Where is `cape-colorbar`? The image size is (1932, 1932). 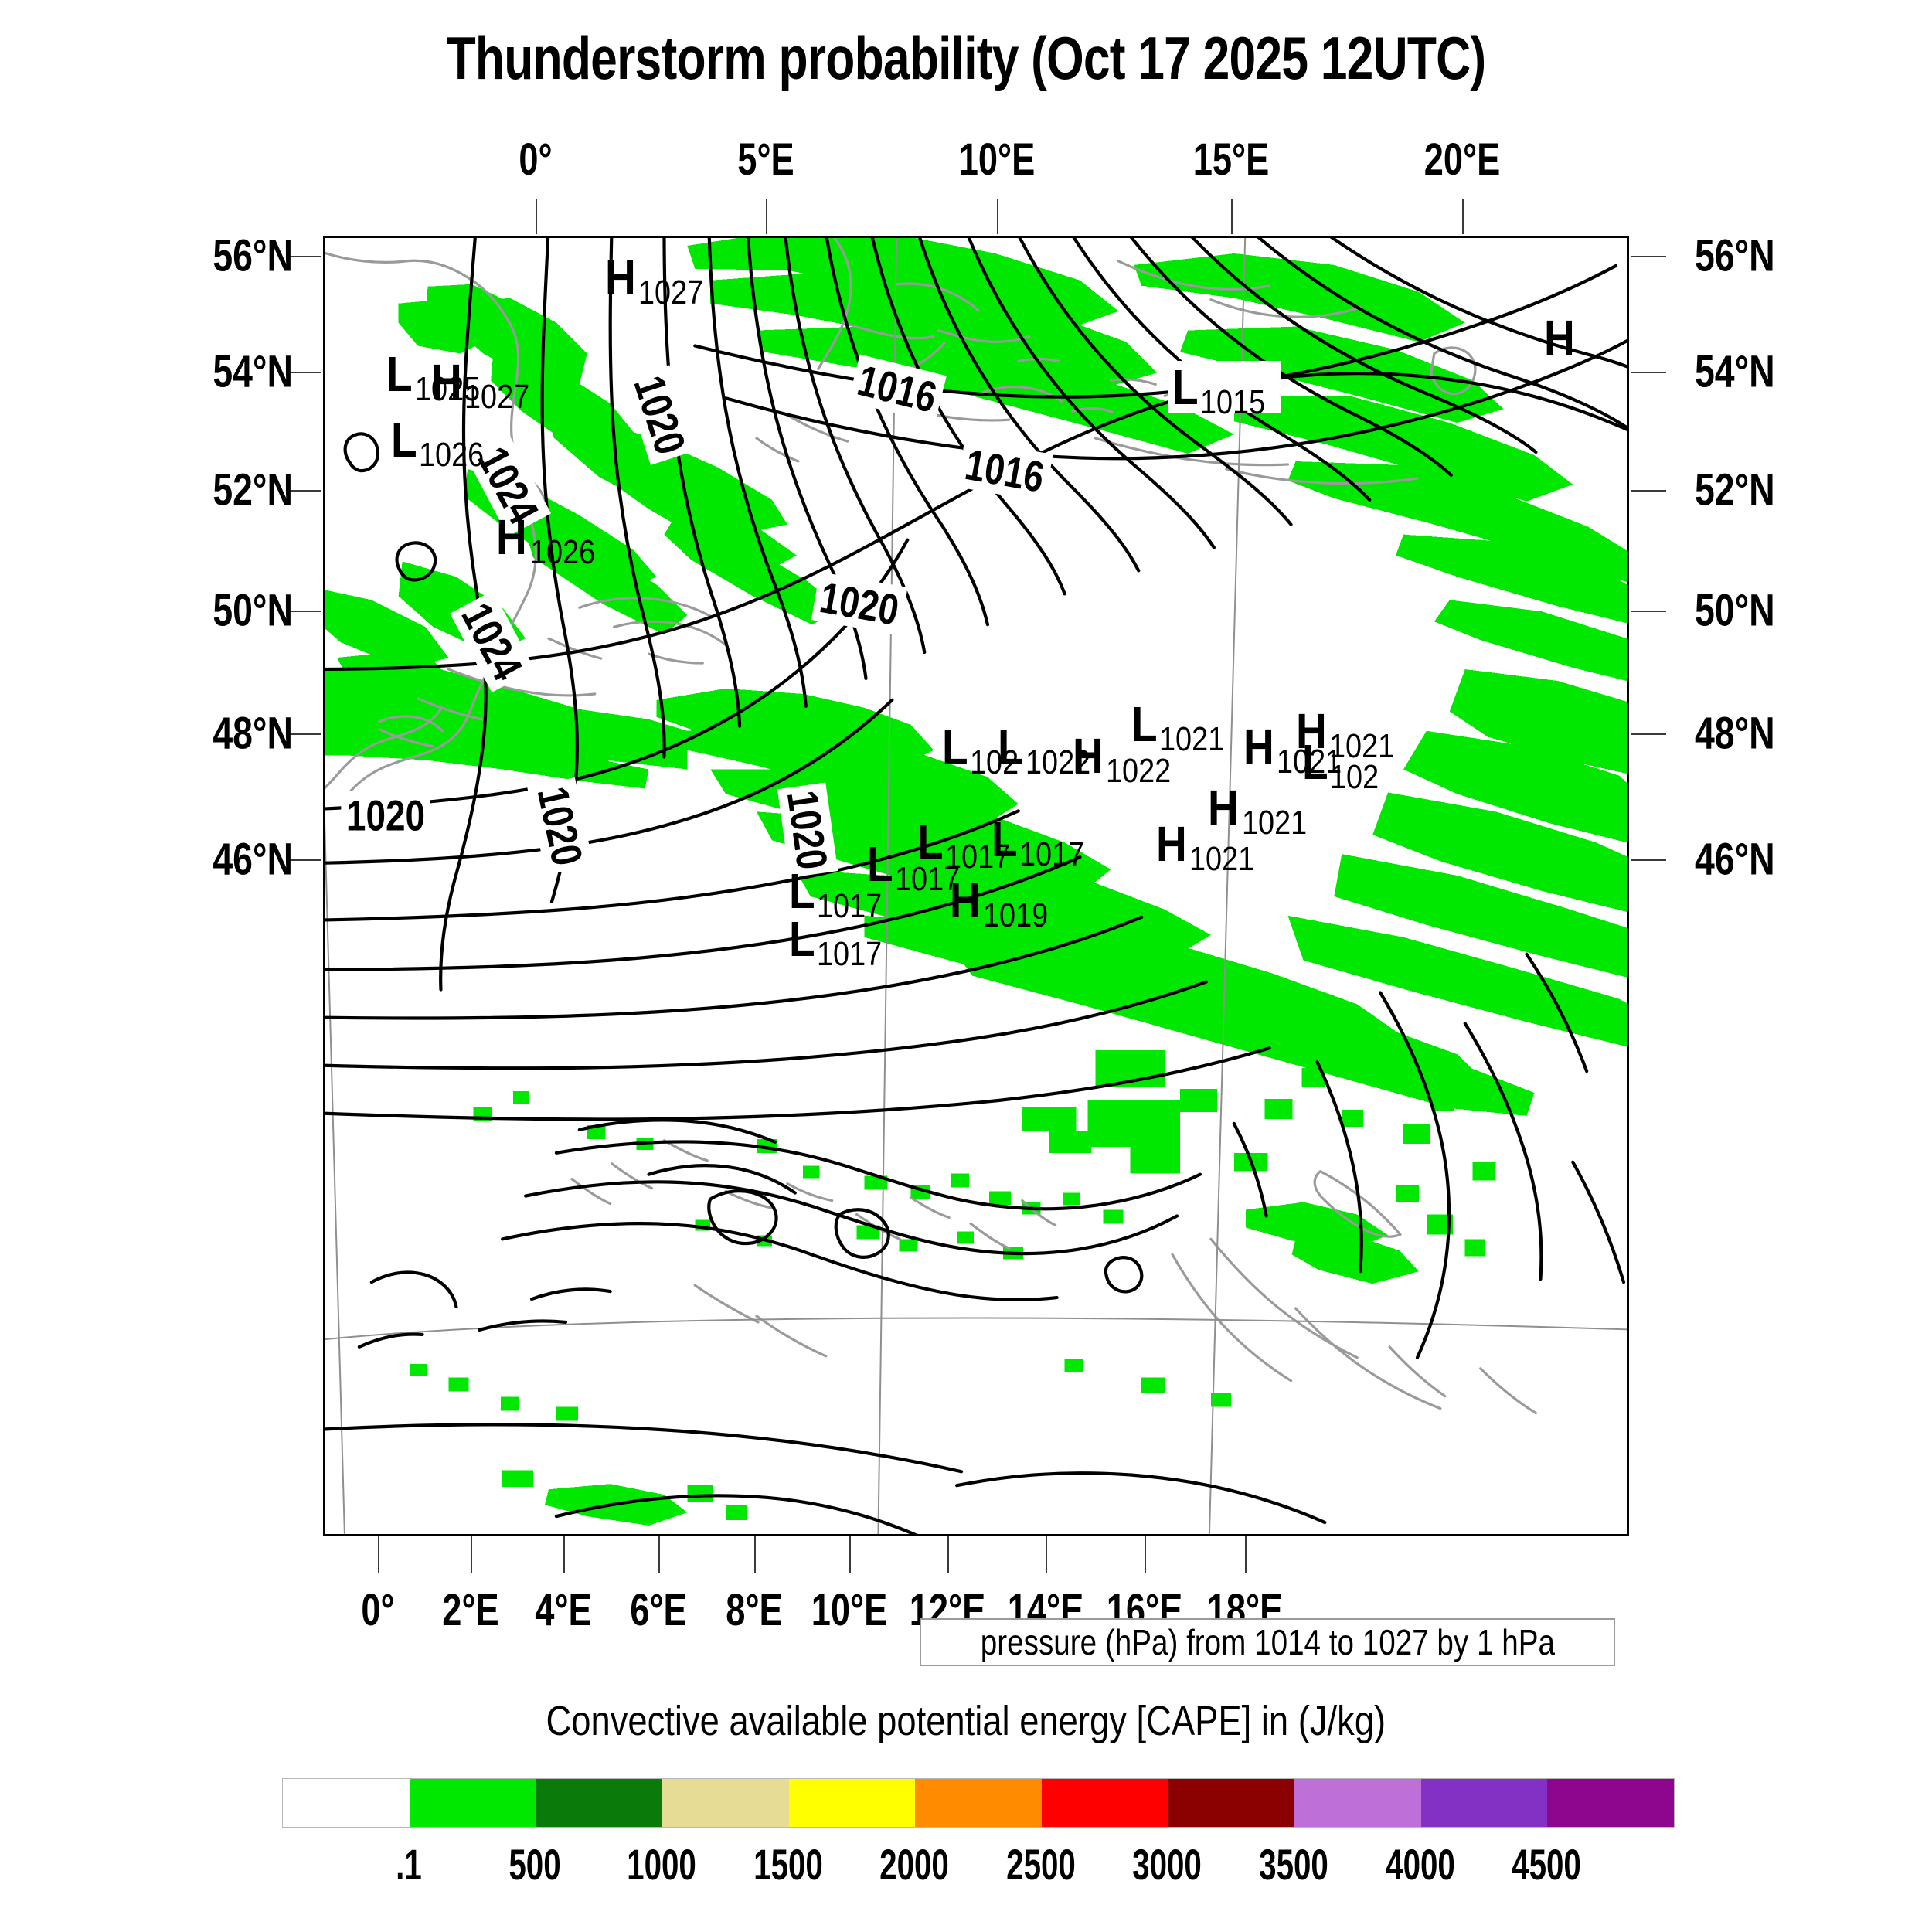 cape-colorbar is located at coordinates (978, 1803).